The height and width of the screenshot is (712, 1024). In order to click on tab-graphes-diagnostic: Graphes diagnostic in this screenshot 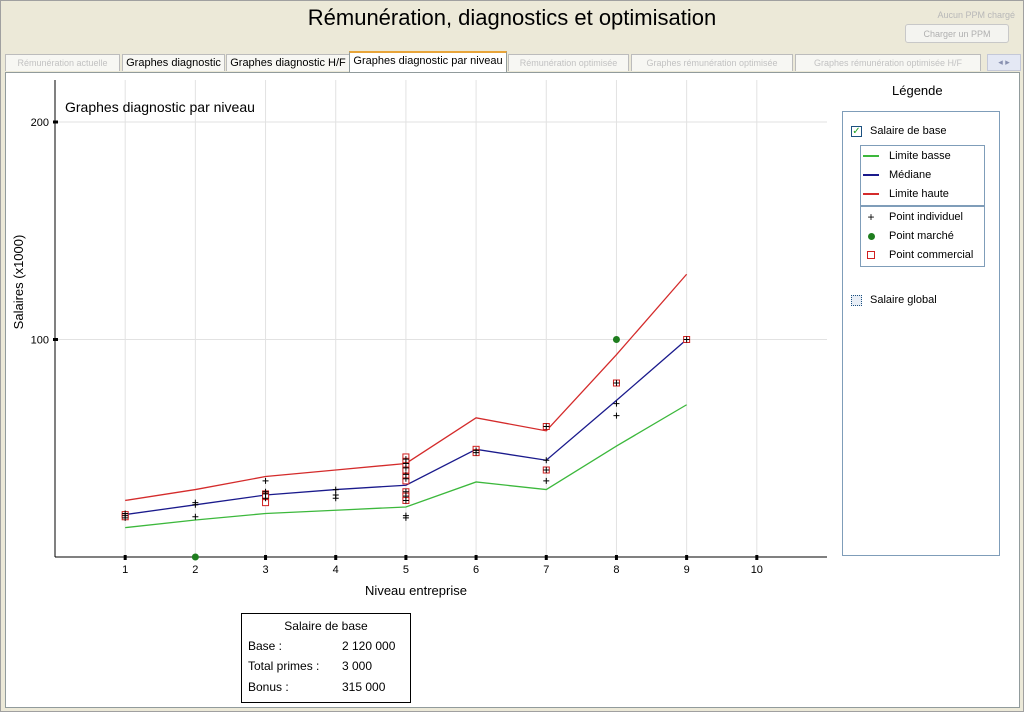, I will do `click(173, 62)`.